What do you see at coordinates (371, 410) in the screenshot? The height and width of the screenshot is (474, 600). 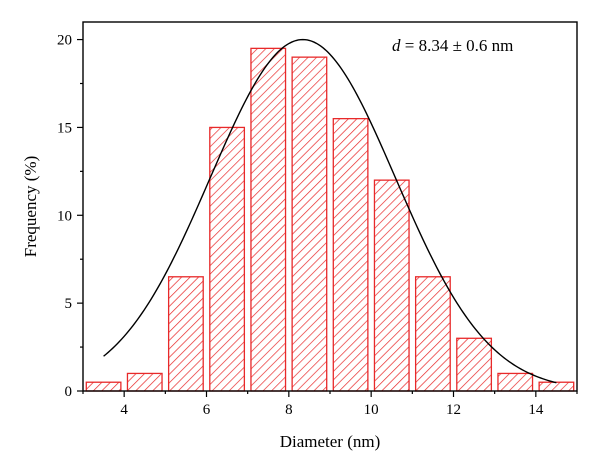 I see `x-tick-label: 10` at bounding box center [371, 410].